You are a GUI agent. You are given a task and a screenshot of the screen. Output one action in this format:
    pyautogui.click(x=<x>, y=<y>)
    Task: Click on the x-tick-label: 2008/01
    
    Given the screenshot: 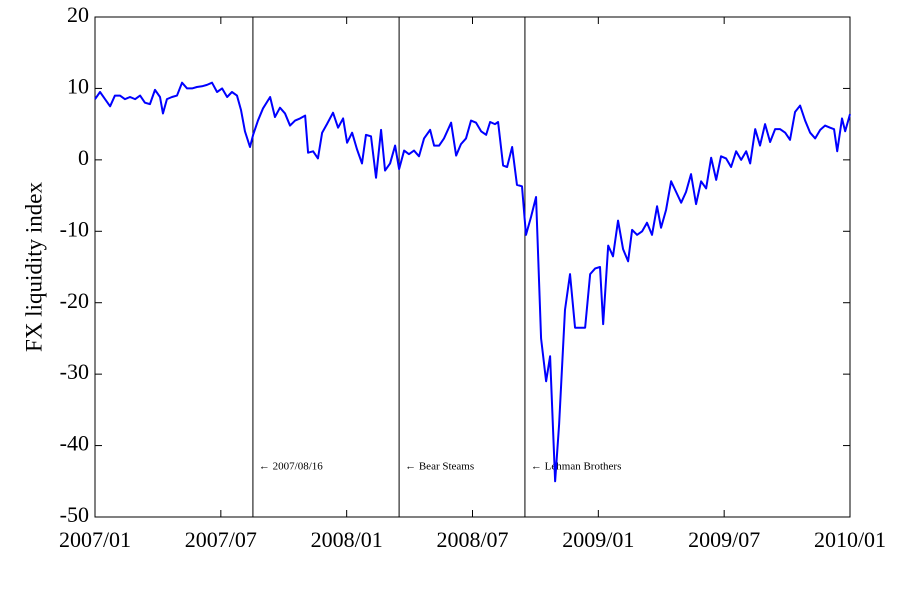 What is the action you would take?
    pyautogui.click(x=347, y=539)
    